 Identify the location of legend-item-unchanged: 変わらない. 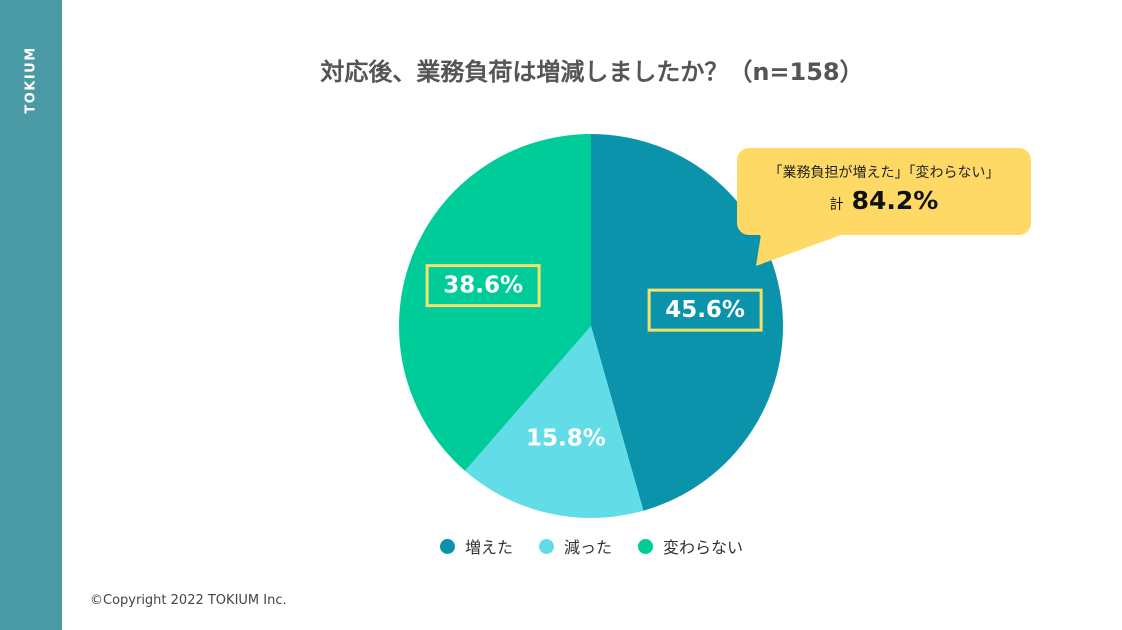
(690, 546).